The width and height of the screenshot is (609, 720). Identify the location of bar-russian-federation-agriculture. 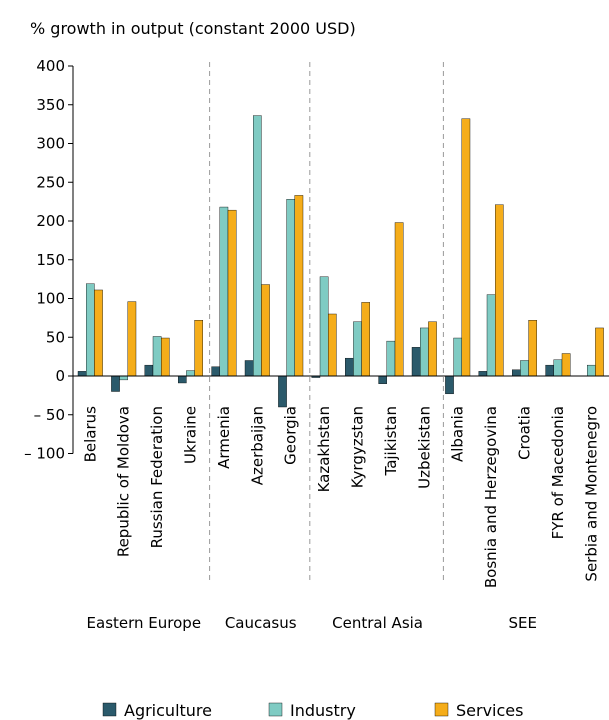
(149, 370).